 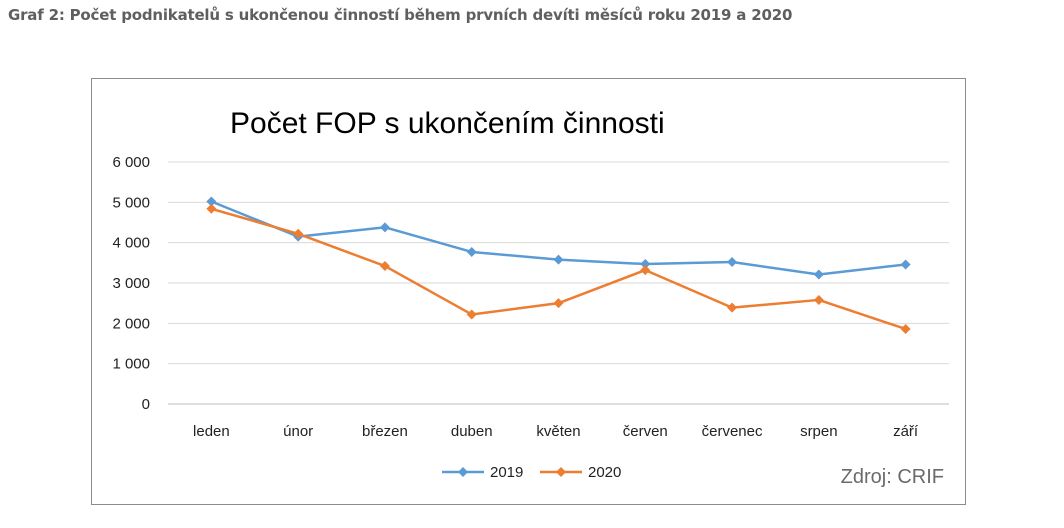 What do you see at coordinates (146, 404) in the screenshot?
I see `y-tick-label: 0` at bounding box center [146, 404].